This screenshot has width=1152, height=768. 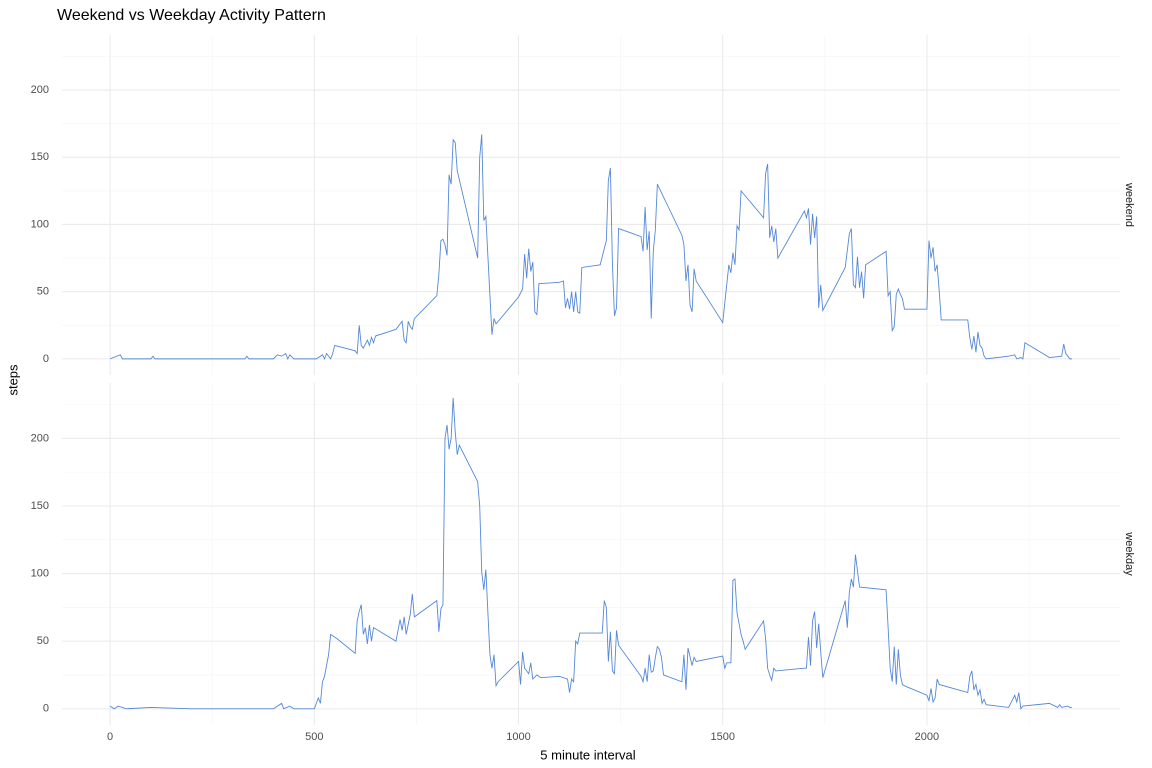 I want to click on x-tick-label: 2000, so click(x=927, y=737).